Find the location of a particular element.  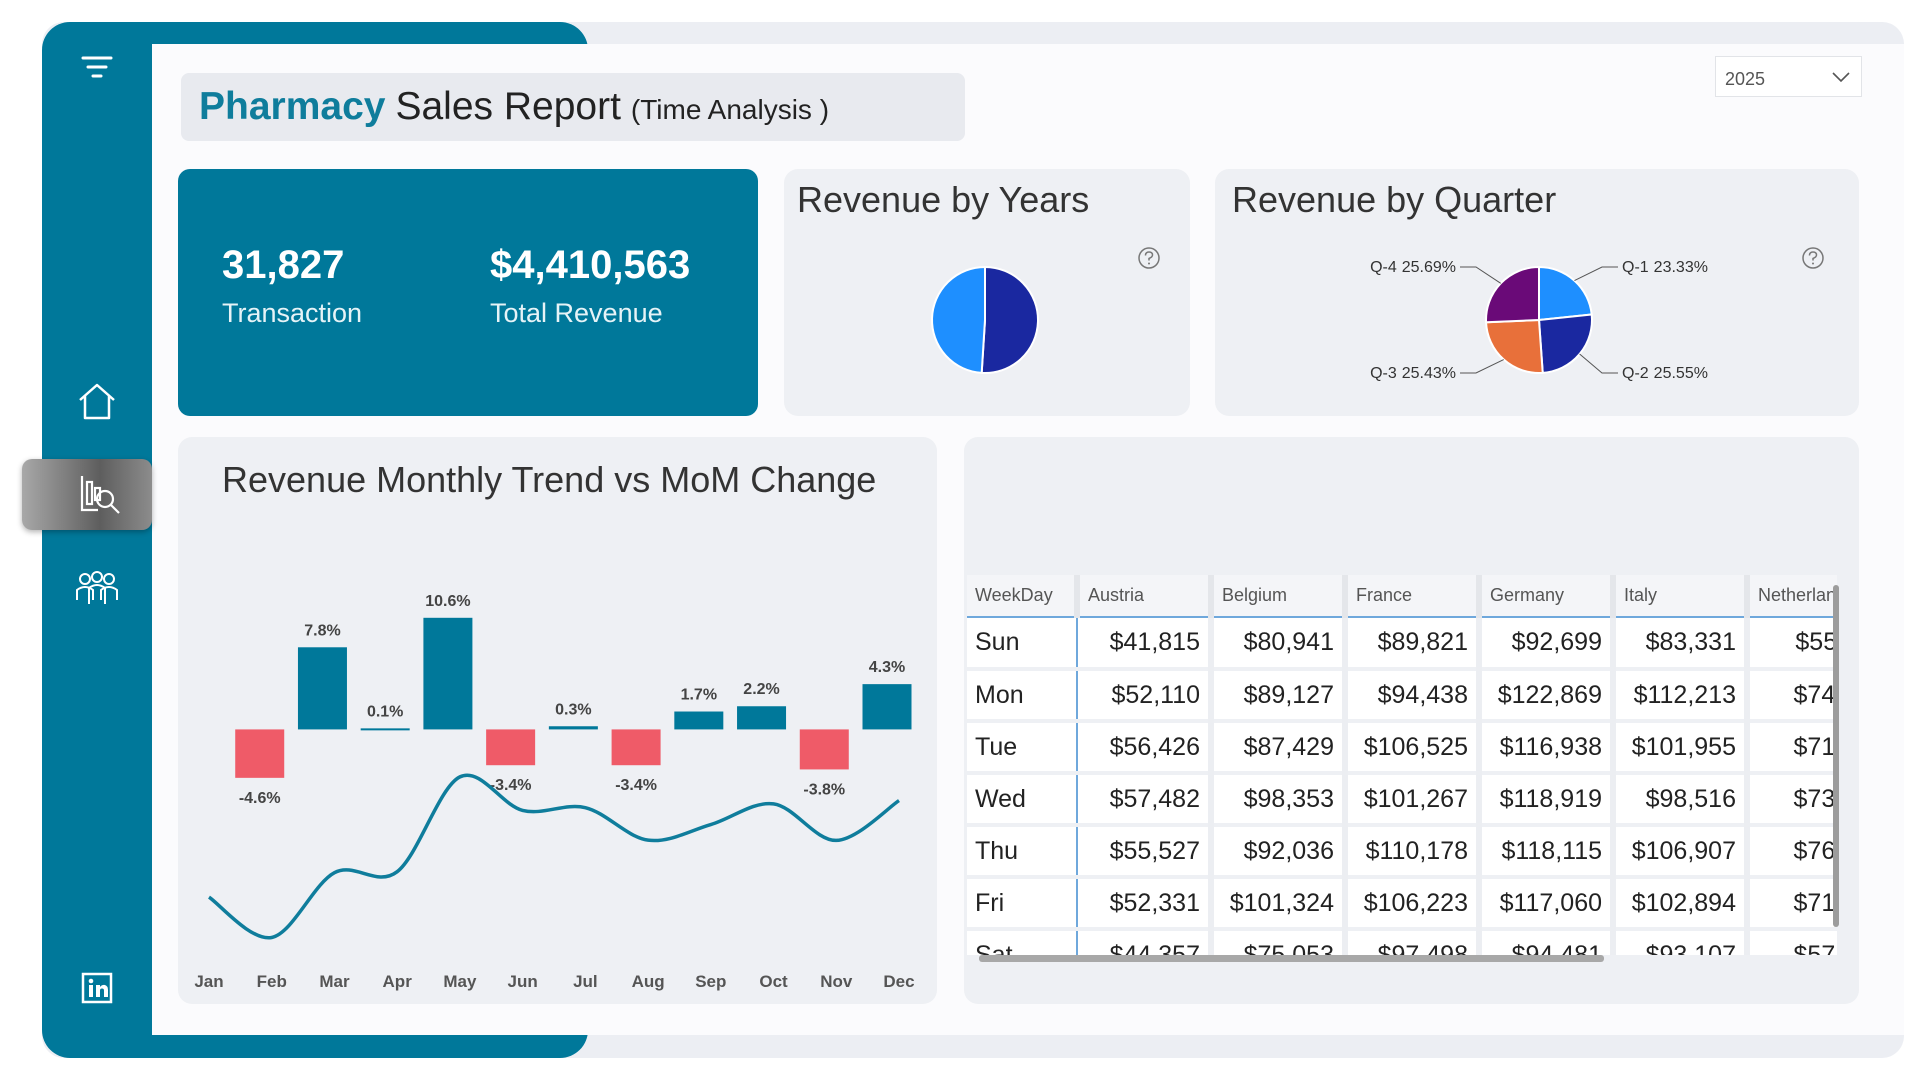

table-cell: $102,894 is located at coordinates (1681, 904).